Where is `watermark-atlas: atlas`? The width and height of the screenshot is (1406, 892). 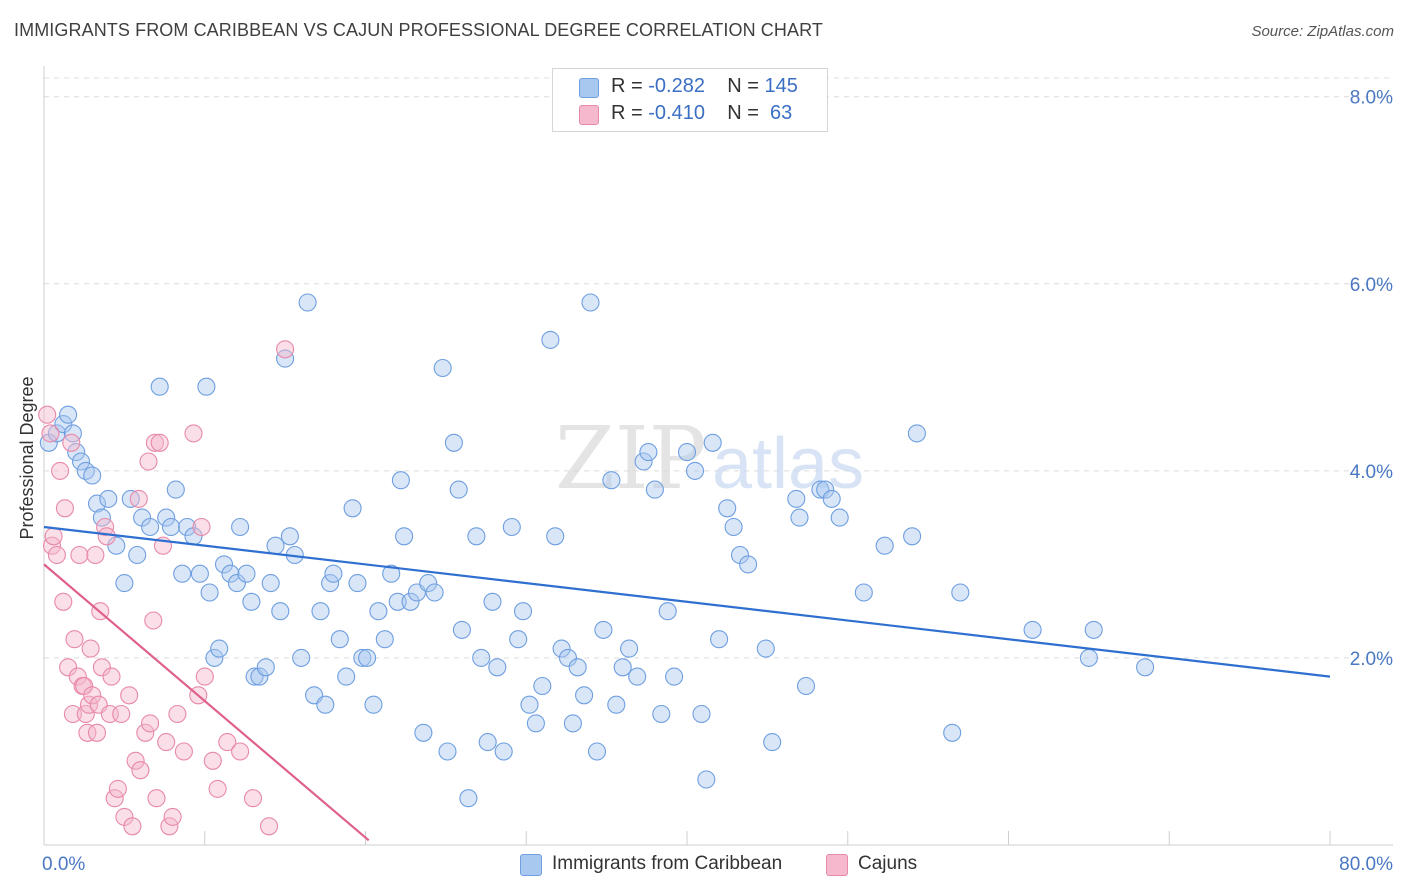 watermark-atlas: atlas is located at coordinates (788, 464).